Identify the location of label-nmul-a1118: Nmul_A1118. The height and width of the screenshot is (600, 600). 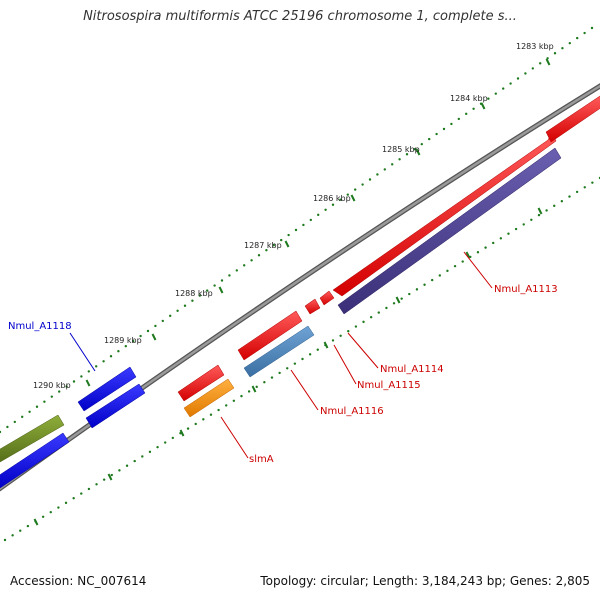
(40, 326).